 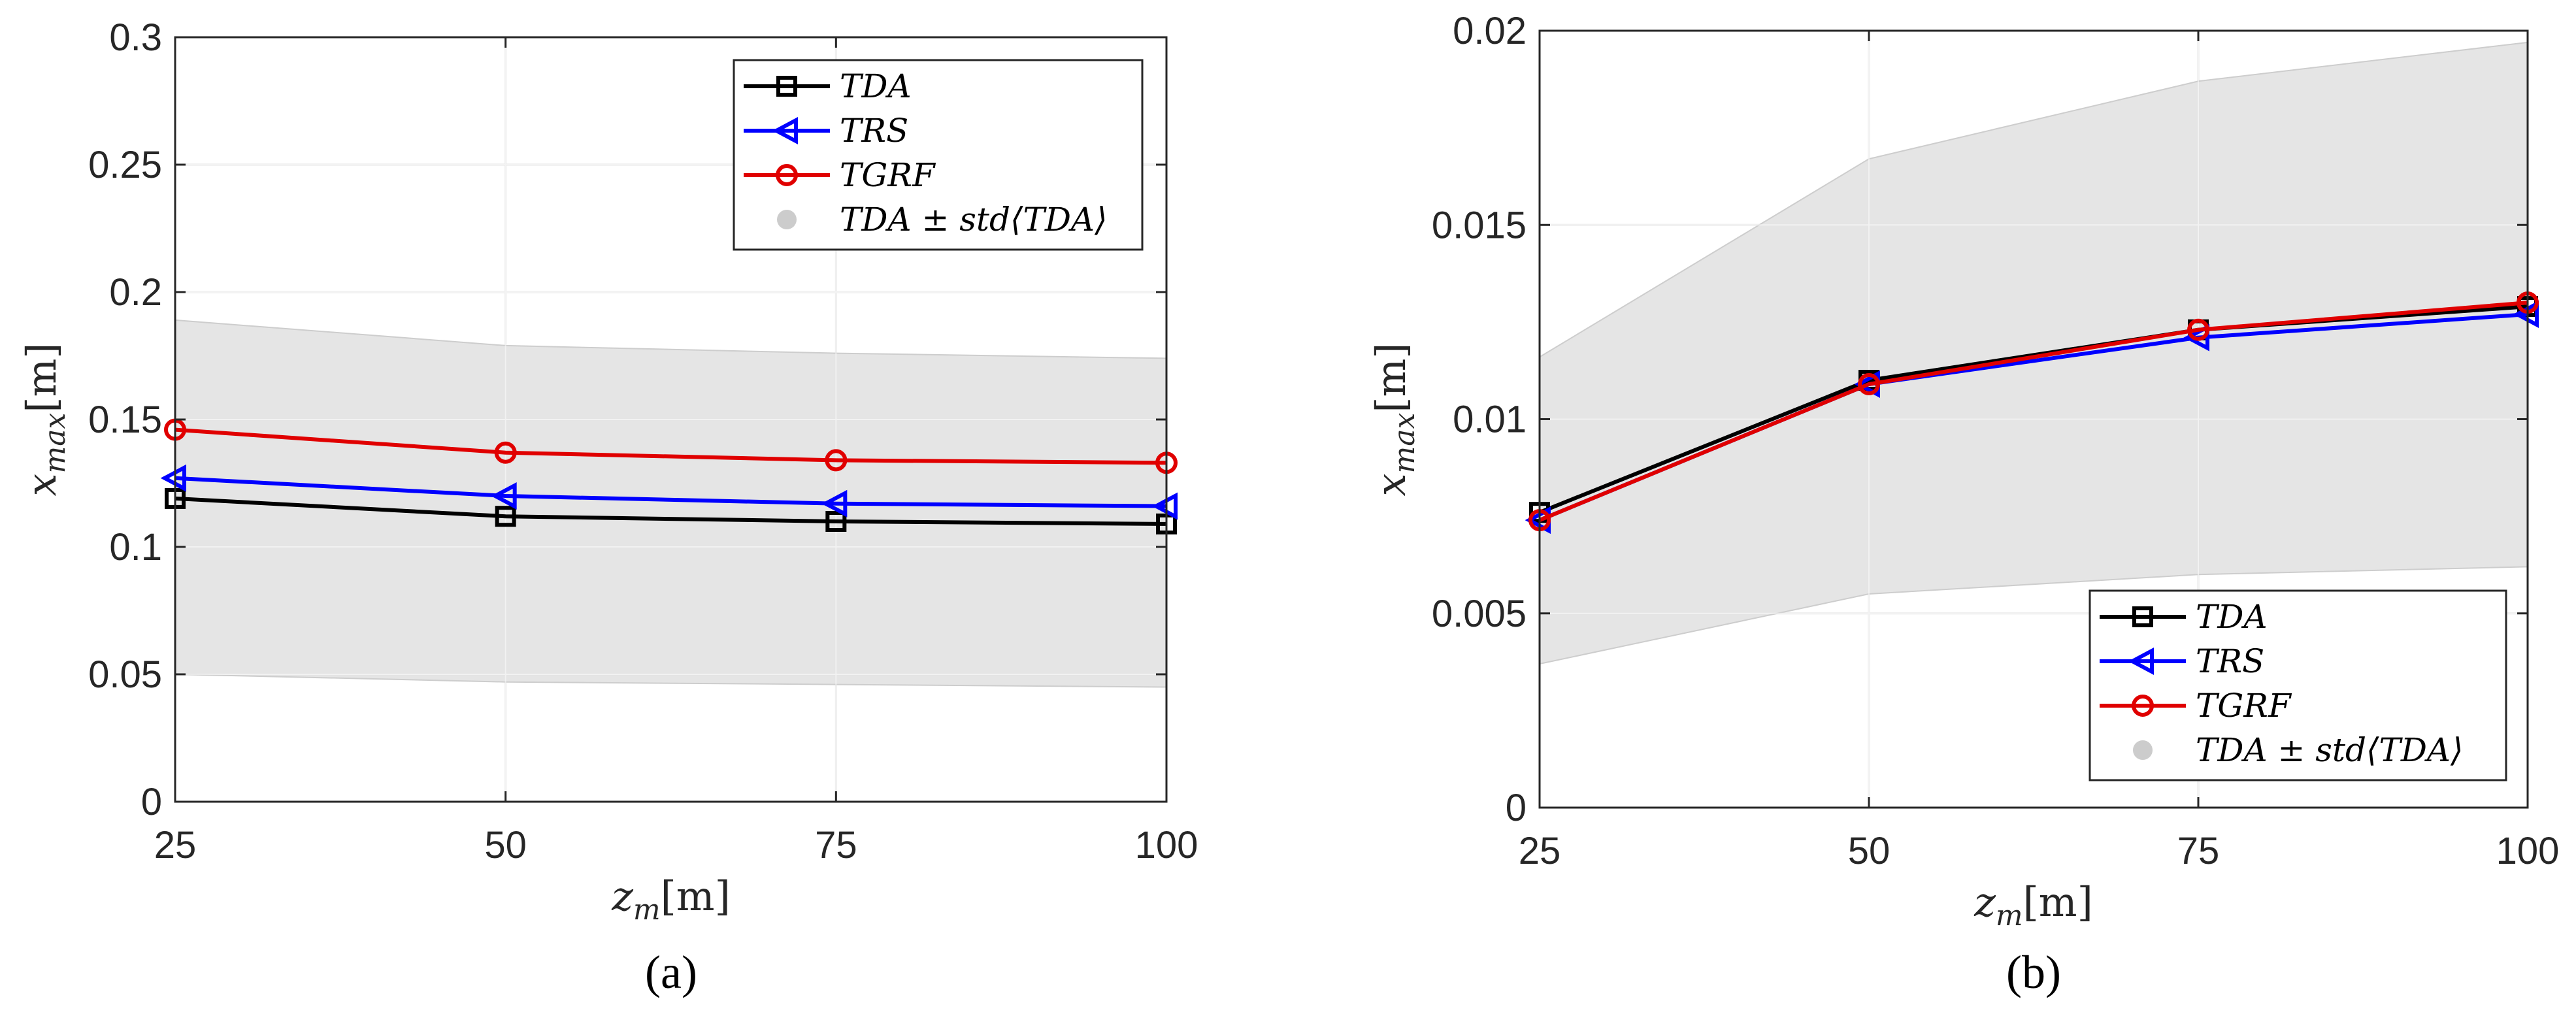 What do you see at coordinates (125, 674) in the screenshot?
I see `y-tick-label: 0.05` at bounding box center [125, 674].